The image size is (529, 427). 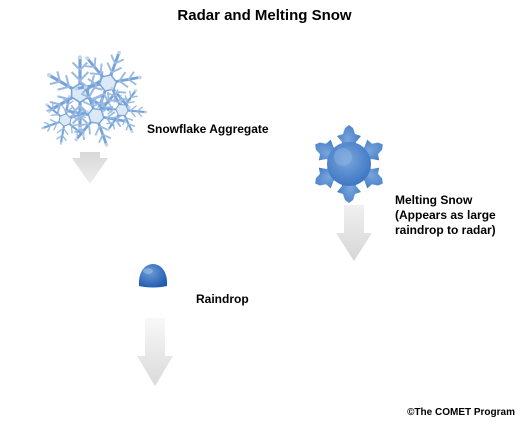 I want to click on melting-snow-illustration, so click(x=349, y=164).